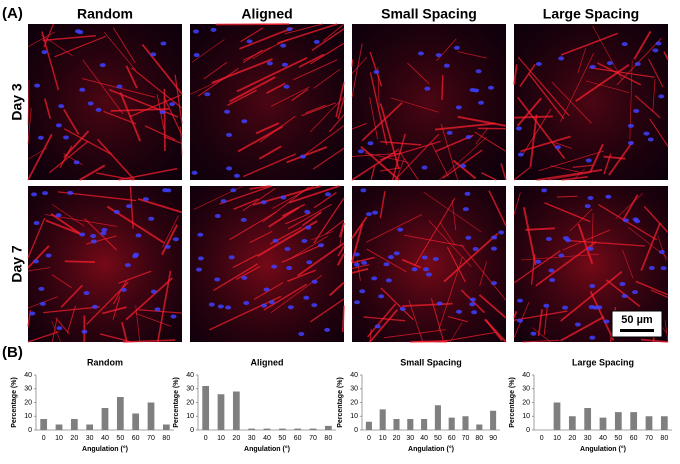  I want to click on x-tick-label: 20, so click(74, 438).